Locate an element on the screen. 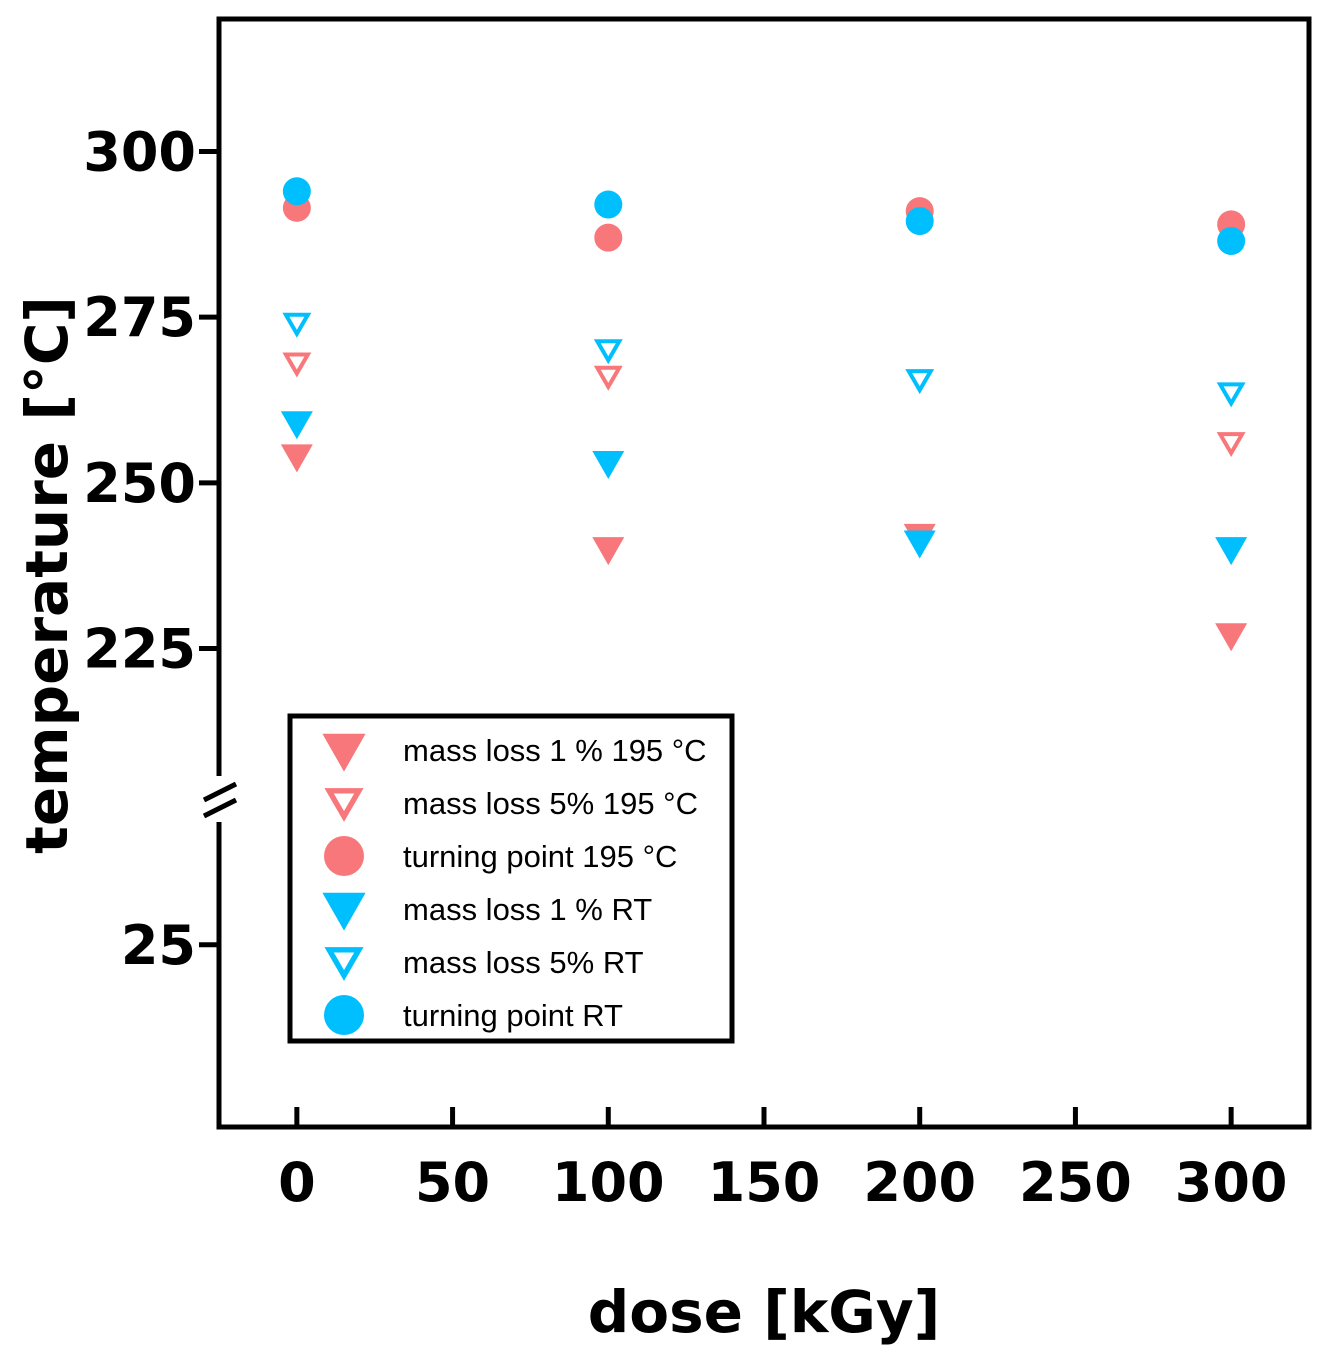 Image resolution: width=1333 pixels, height=1360 pixels. y-tick-label: 300 is located at coordinates (139, 152).